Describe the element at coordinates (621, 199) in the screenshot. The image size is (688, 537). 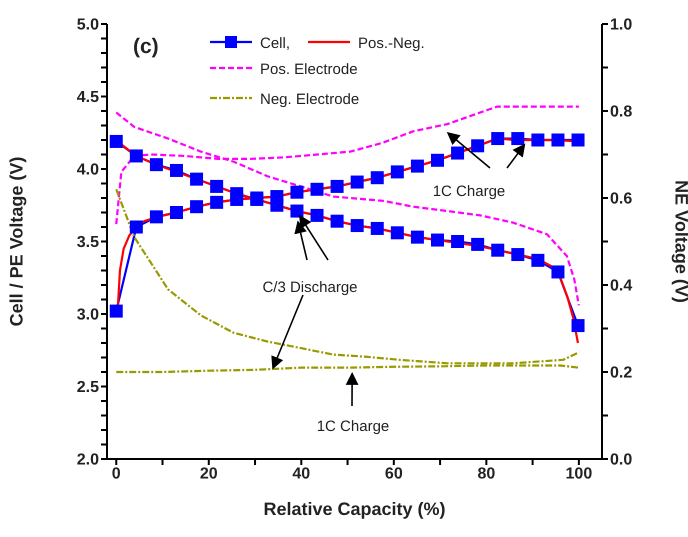
I see `y2-tick-label: 0.6` at that location.